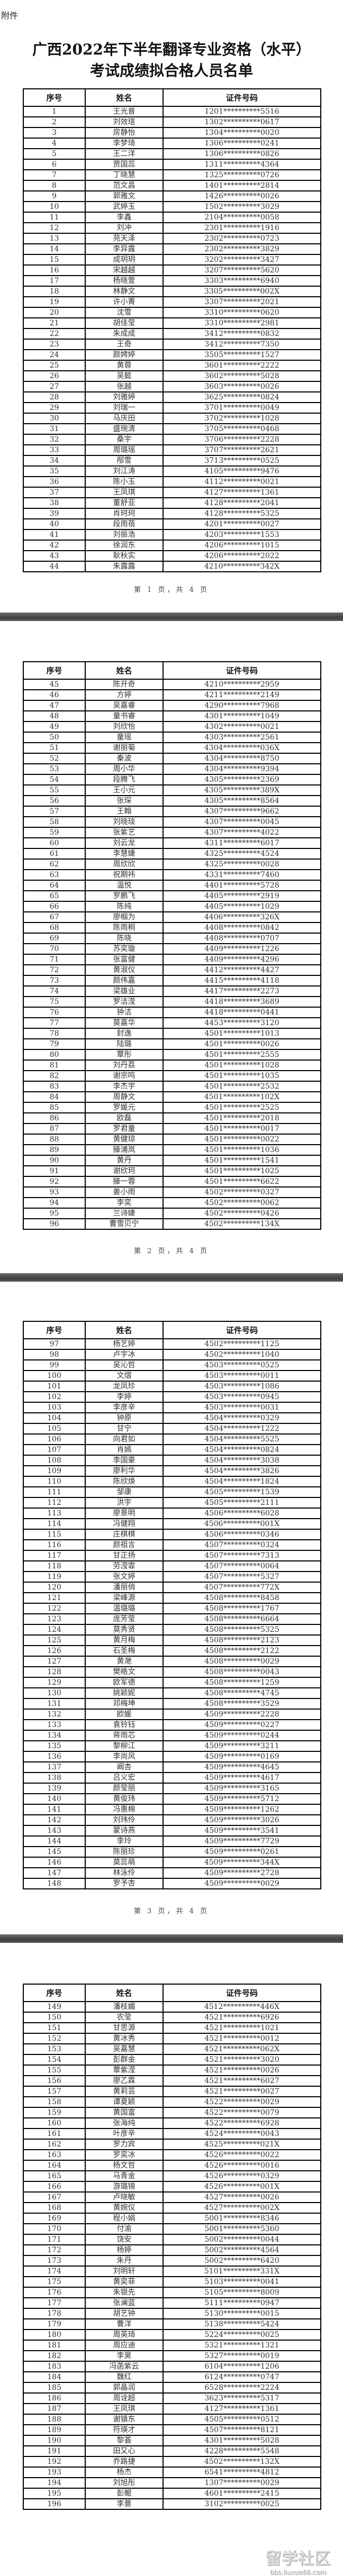  I want to click on name-cell: 欧媛, so click(124, 1714).